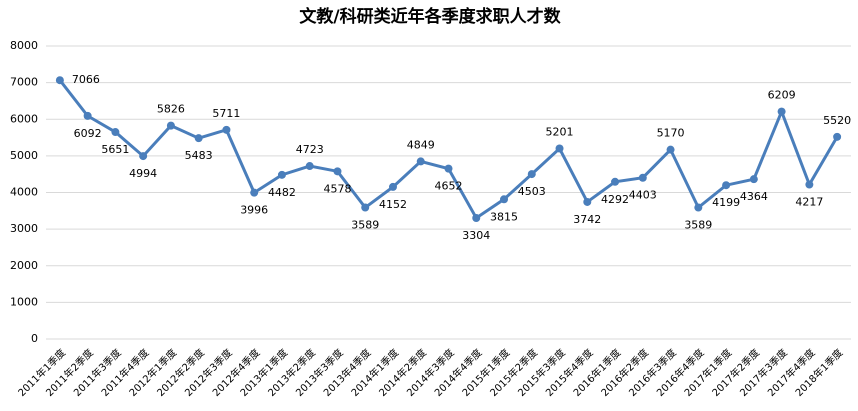  I want to click on x-tick-label: 2017年1季度, so click(707, 372).